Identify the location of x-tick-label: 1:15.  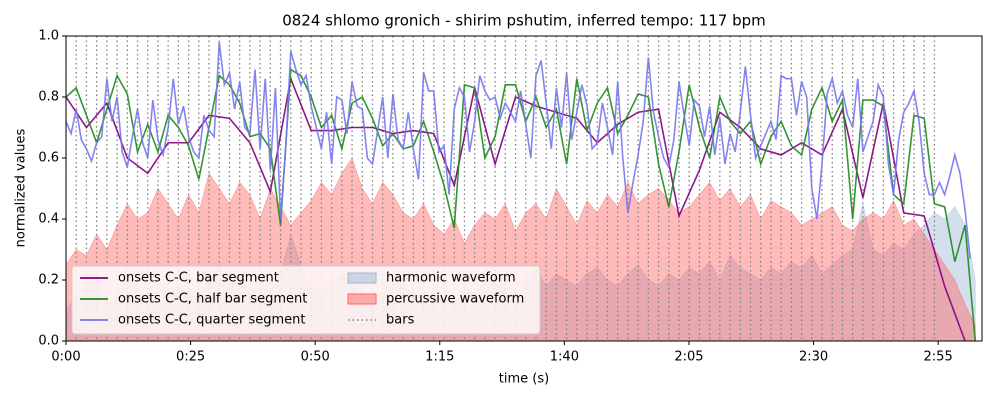
(439, 357).